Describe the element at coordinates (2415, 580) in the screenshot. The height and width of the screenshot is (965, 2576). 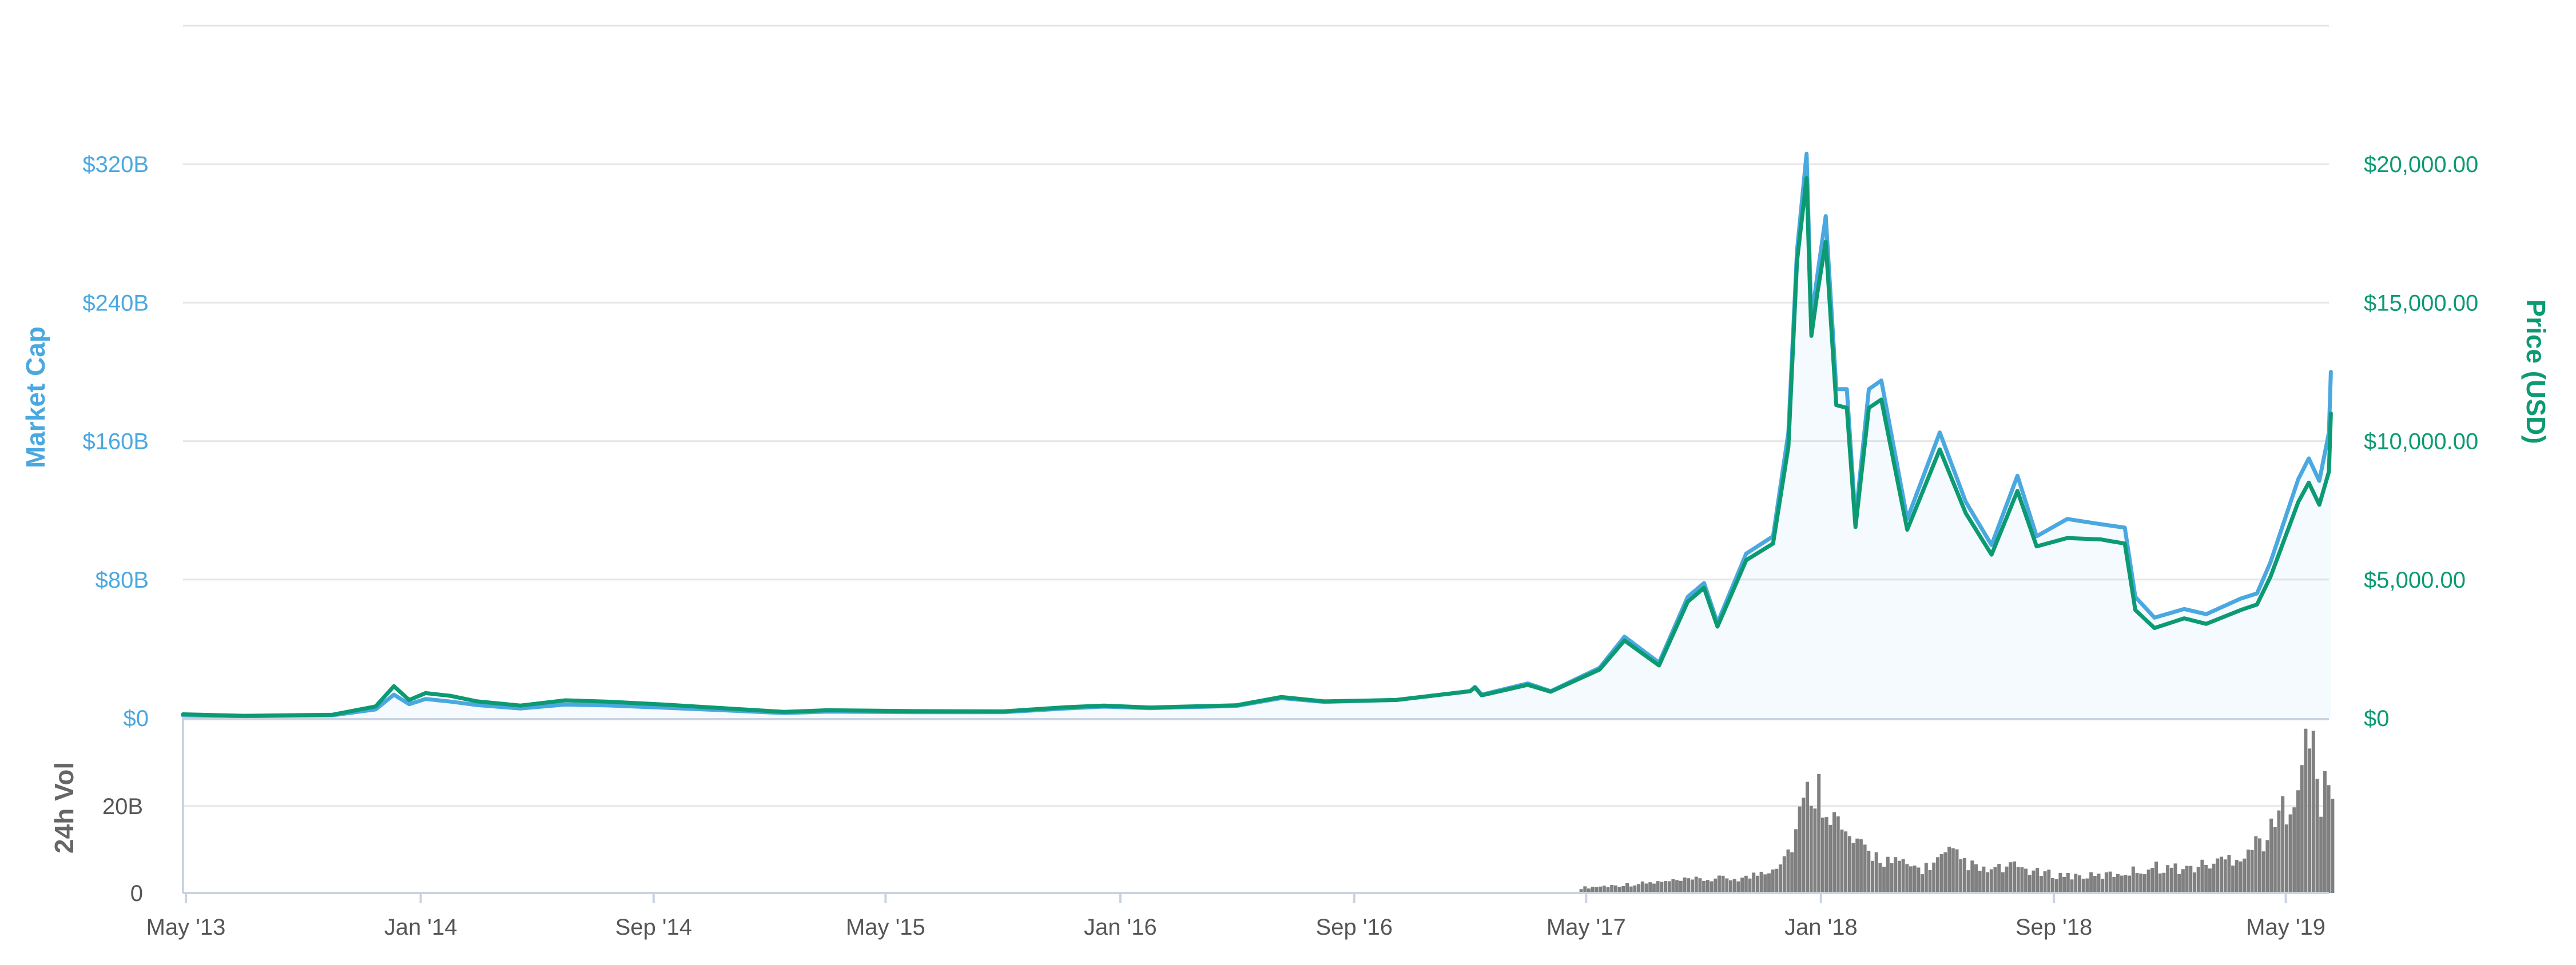
I see `right-tick-label: $5,000.00` at that location.